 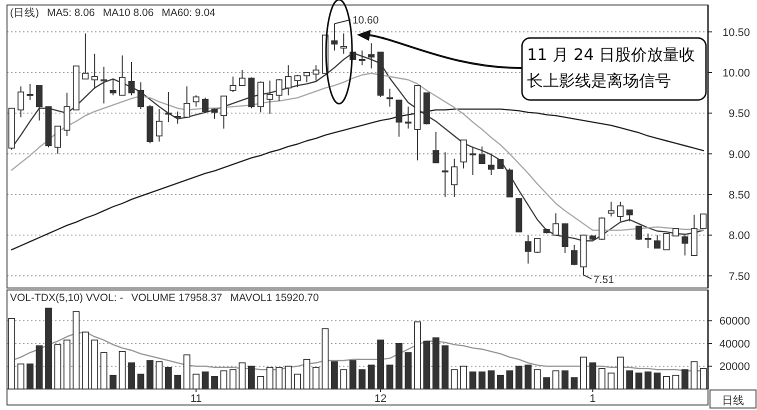 I want to click on header-note: MA5: 8.06, so click(x=71, y=13).